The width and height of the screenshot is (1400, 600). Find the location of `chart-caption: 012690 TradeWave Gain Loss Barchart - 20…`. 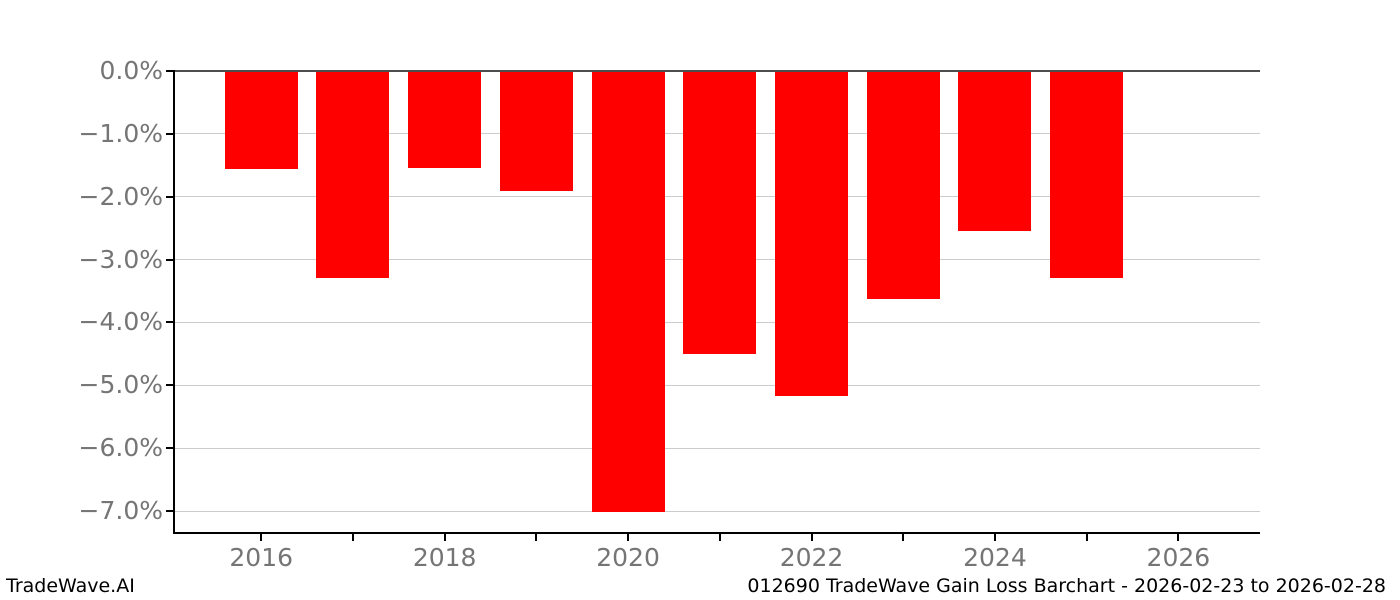

chart-caption: 012690 TradeWave Gain Loss Barchart - 20… is located at coordinates (1066, 586).